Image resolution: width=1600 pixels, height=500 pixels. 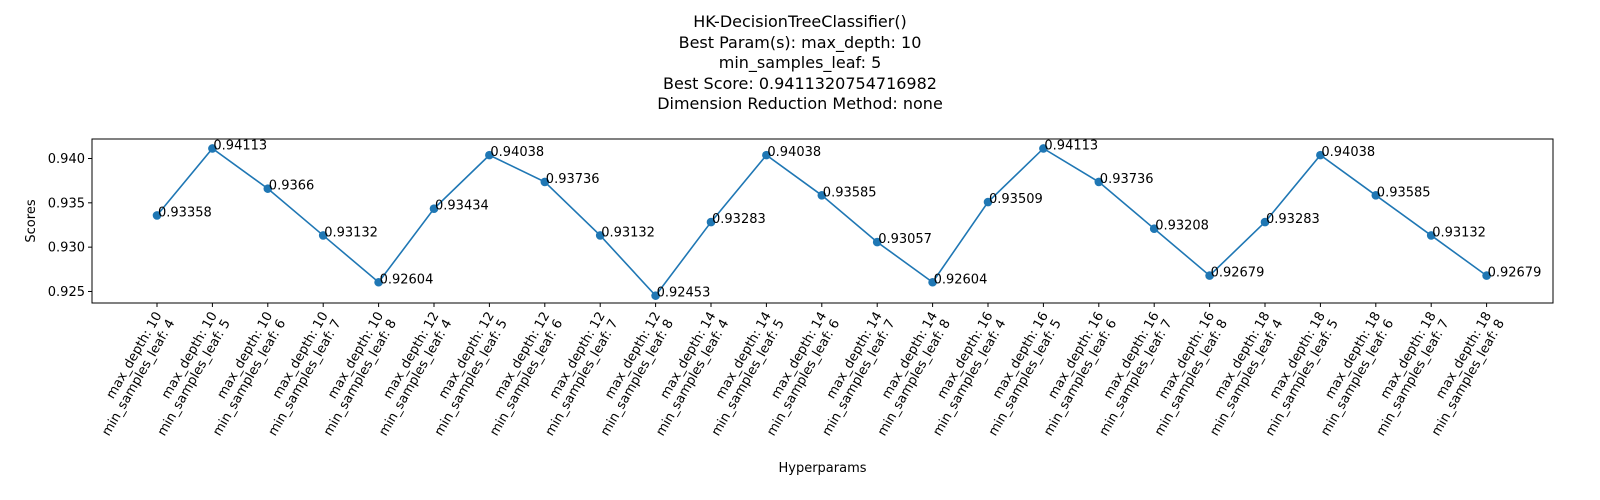 What do you see at coordinates (1182, 226) in the screenshot?
I see `data-label: 0.93208` at bounding box center [1182, 226].